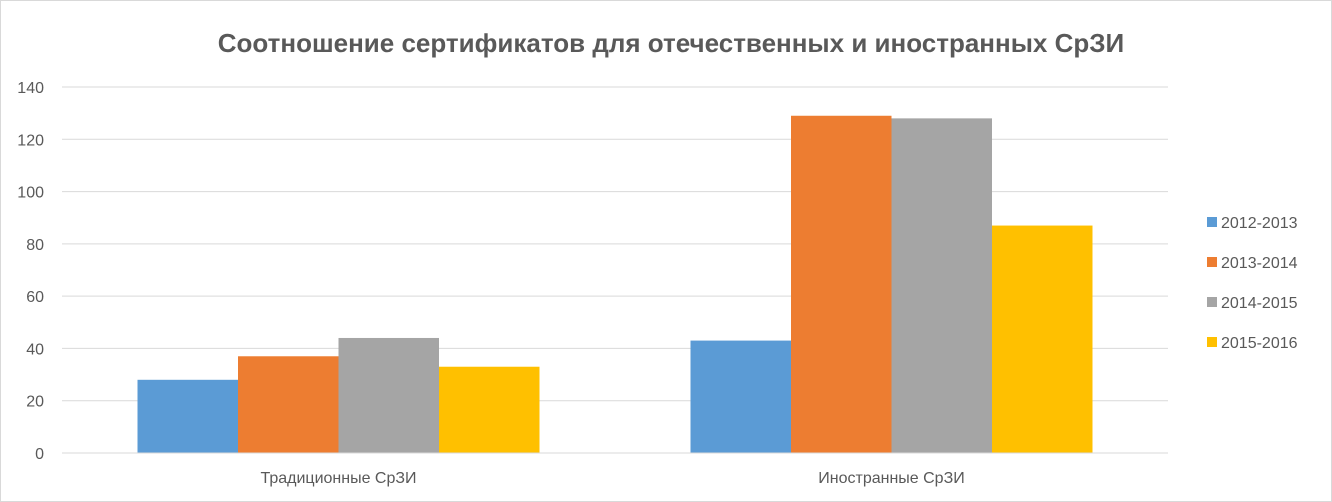  What do you see at coordinates (35, 297) in the screenshot?
I see `y-tick-label: 60` at bounding box center [35, 297].